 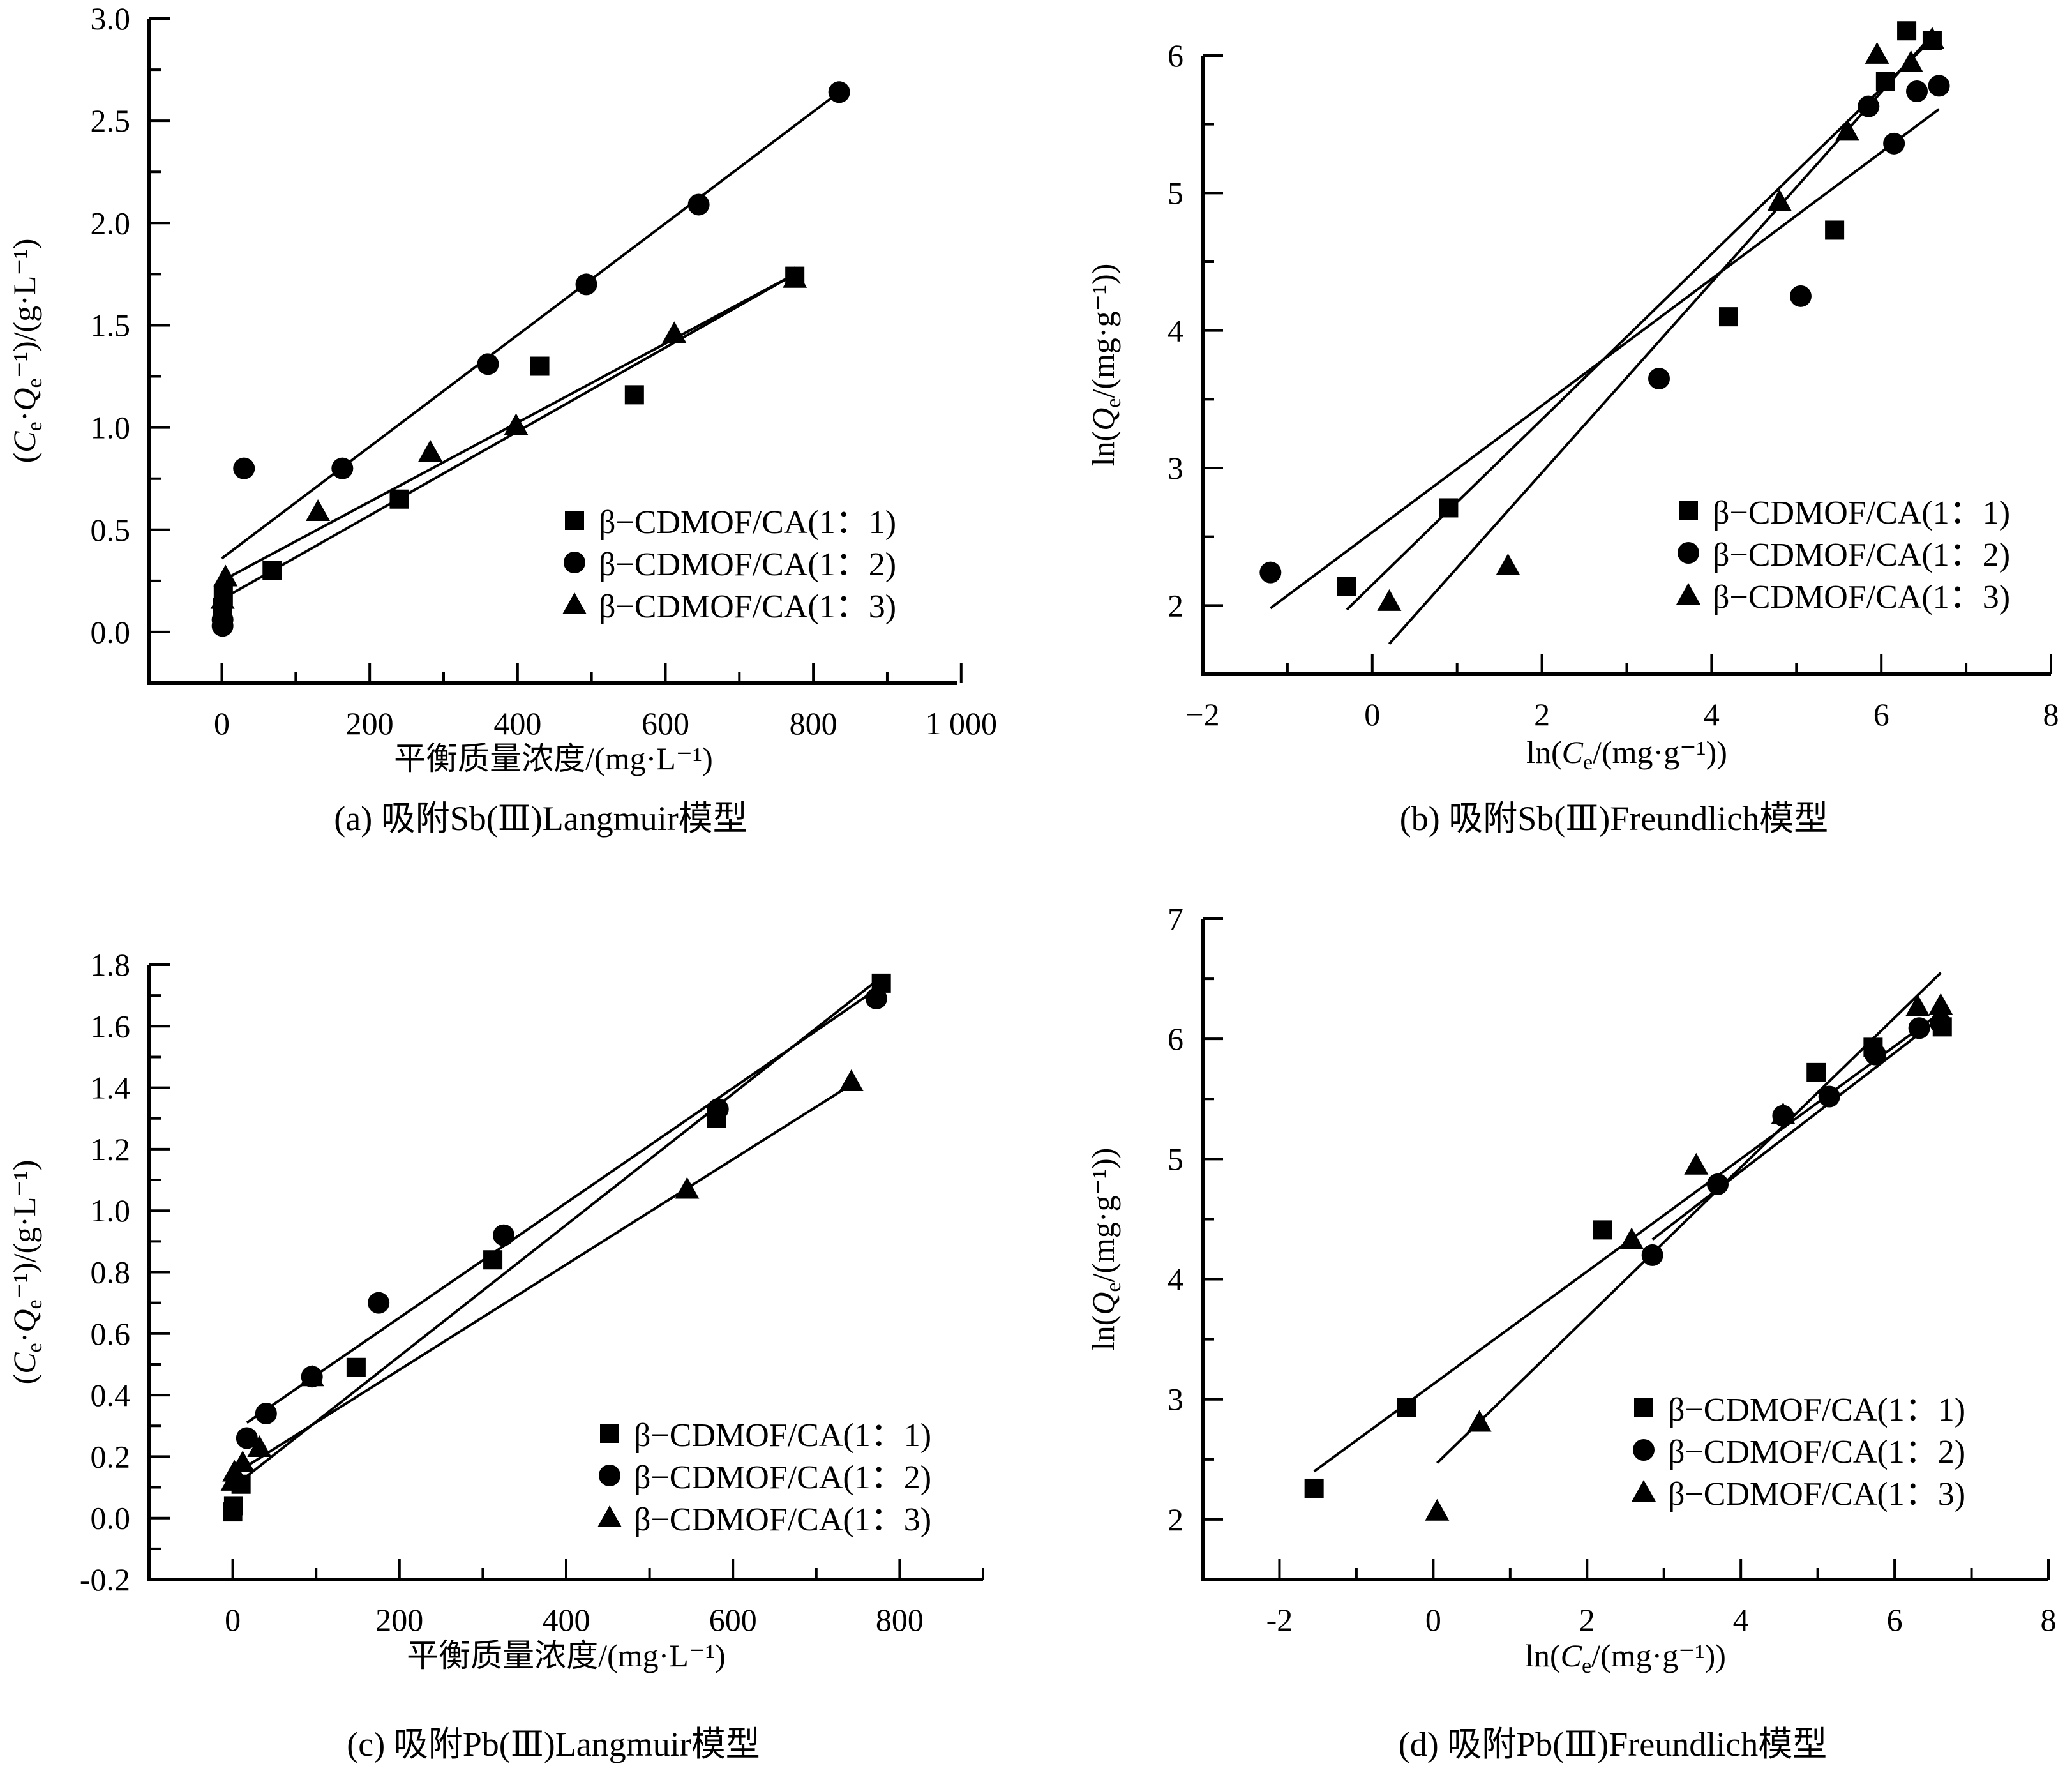 What do you see at coordinates (111, 965) in the screenshot?
I see `y-tick-label: 1.8` at bounding box center [111, 965].